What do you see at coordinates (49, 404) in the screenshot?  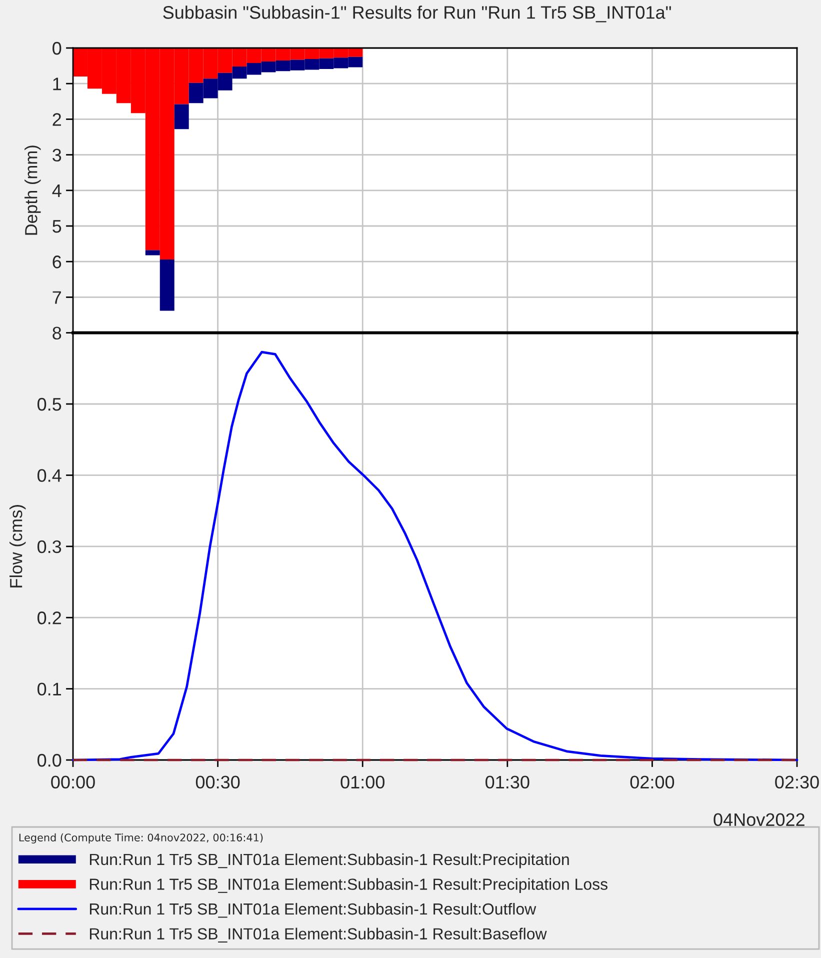 I see `y-tick-label: 0.5` at bounding box center [49, 404].